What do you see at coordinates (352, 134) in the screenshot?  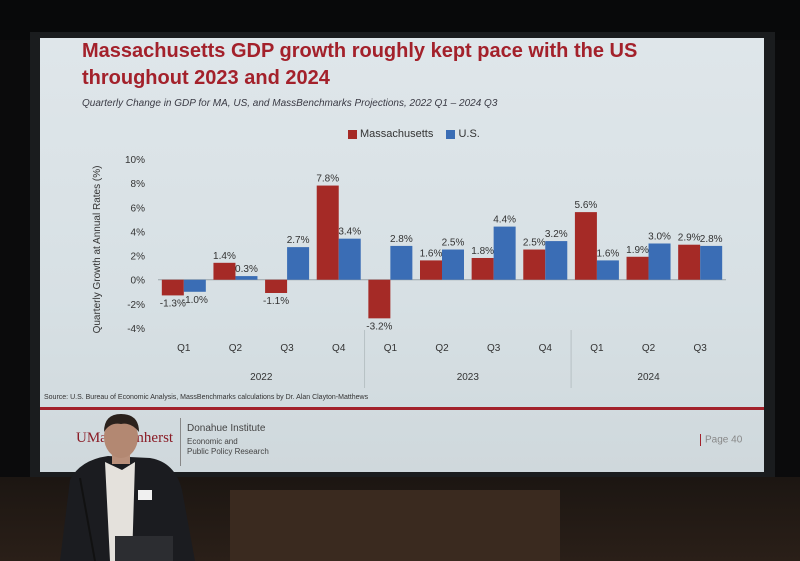 I see `legend-swatch-massachusetts` at bounding box center [352, 134].